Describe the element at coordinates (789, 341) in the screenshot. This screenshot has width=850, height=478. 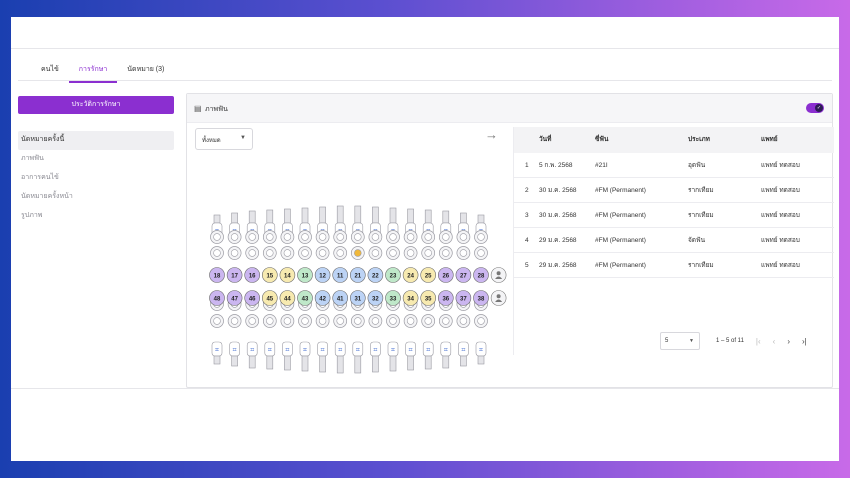
I see `next-page-icon: ›` at that location.